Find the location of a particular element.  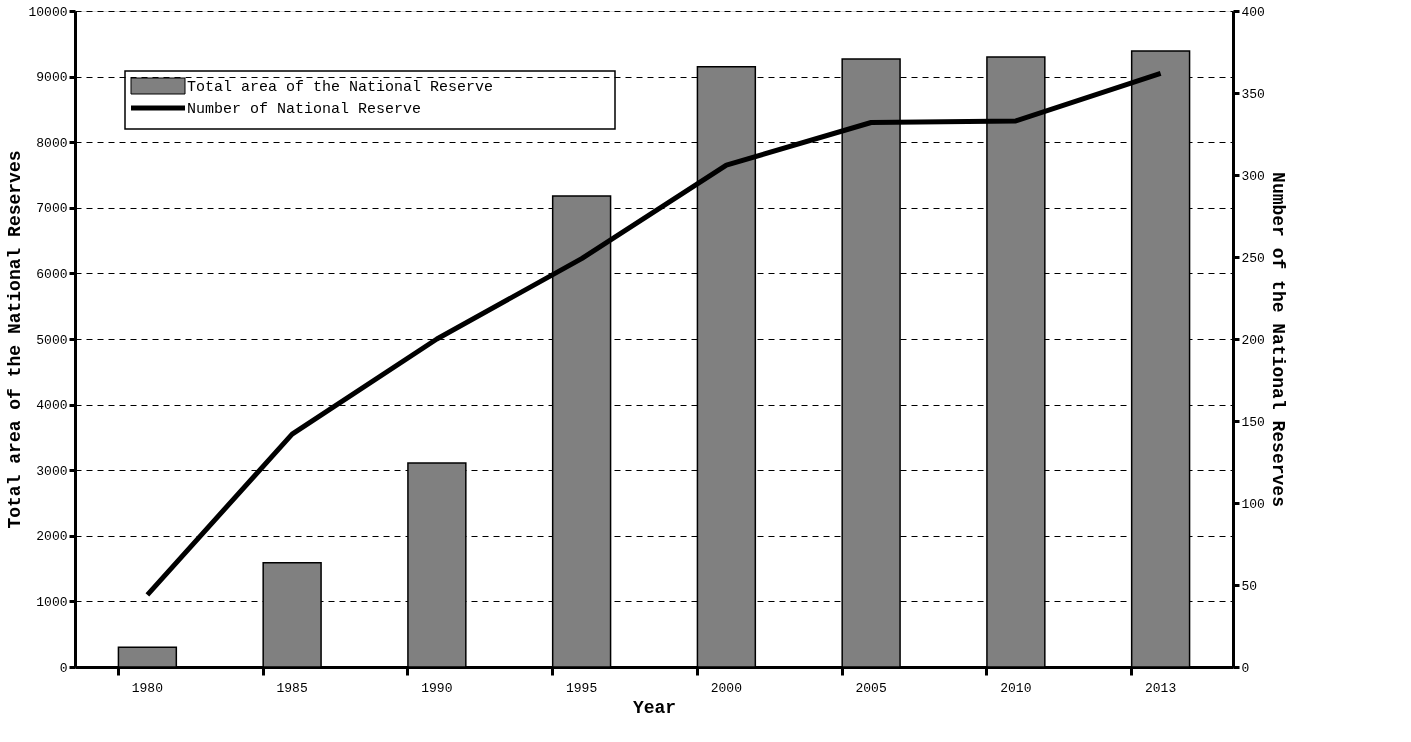

x-tick-label: 2000 is located at coordinates (726, 688).